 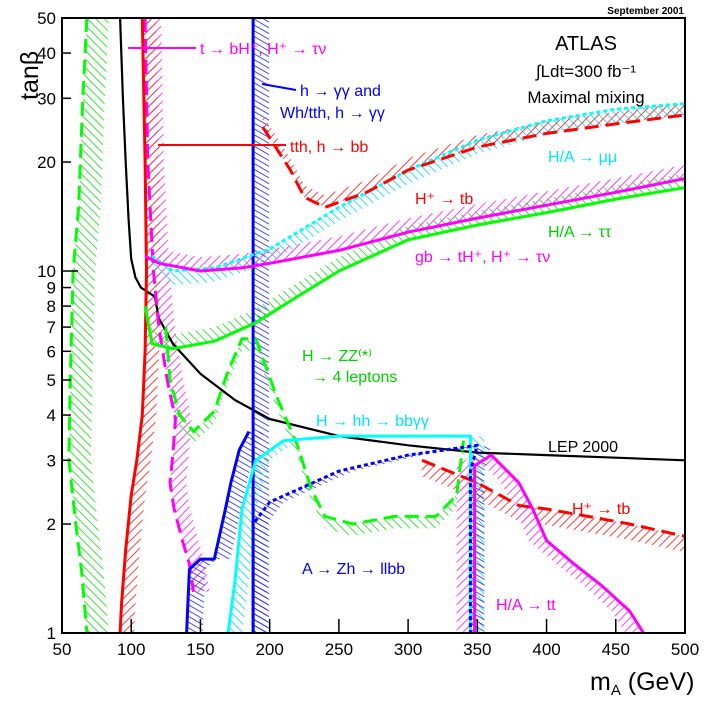 I want to click on y-tick-label: 20, so click(x=46, y=162).